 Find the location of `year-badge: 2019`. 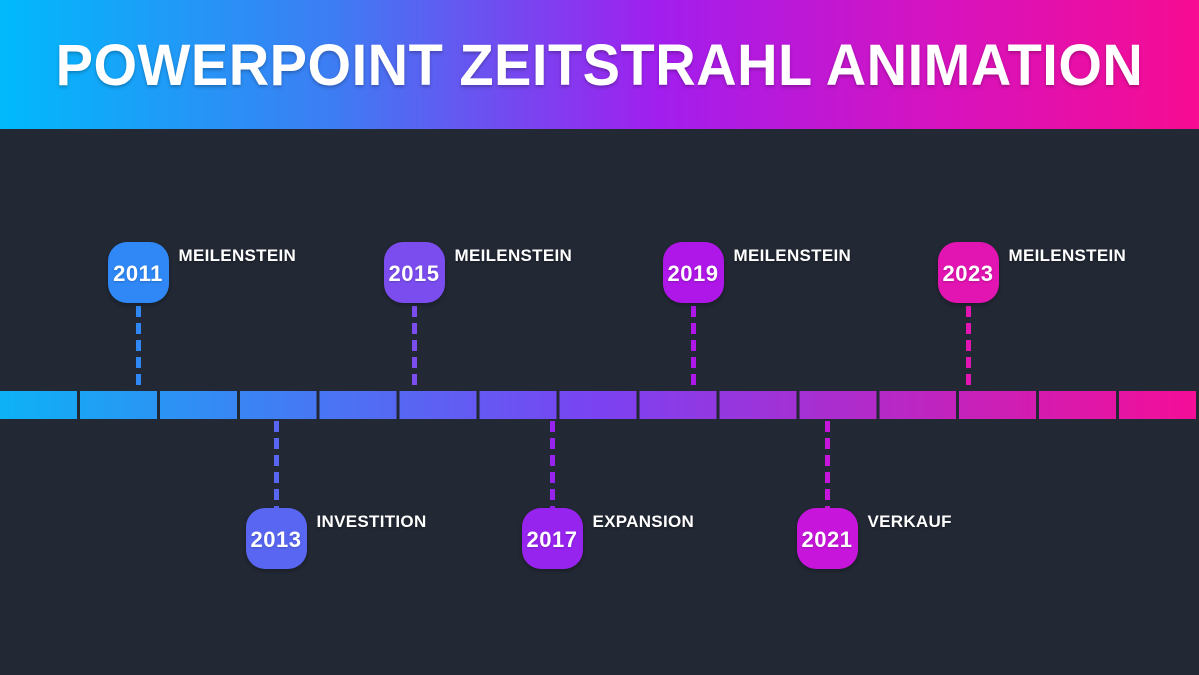

year-badge: 2019 is located at coordinates (693, 272).